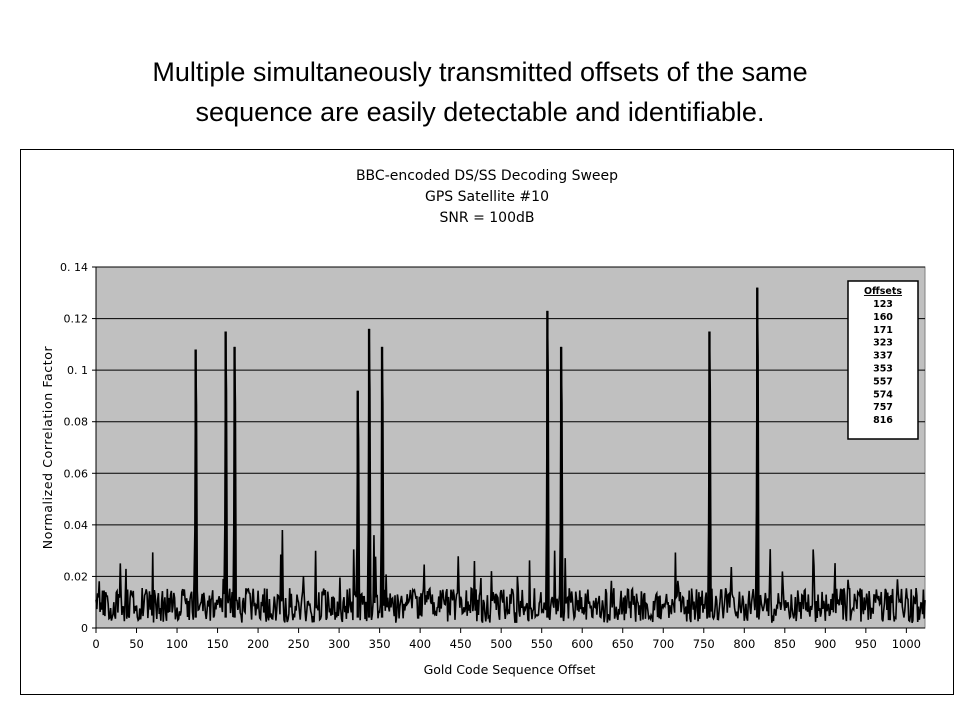  Describe the element at coordinates (47, 448) in the screenshot. I see `y-axis-label: Normalized Correlation Factor` at that location.